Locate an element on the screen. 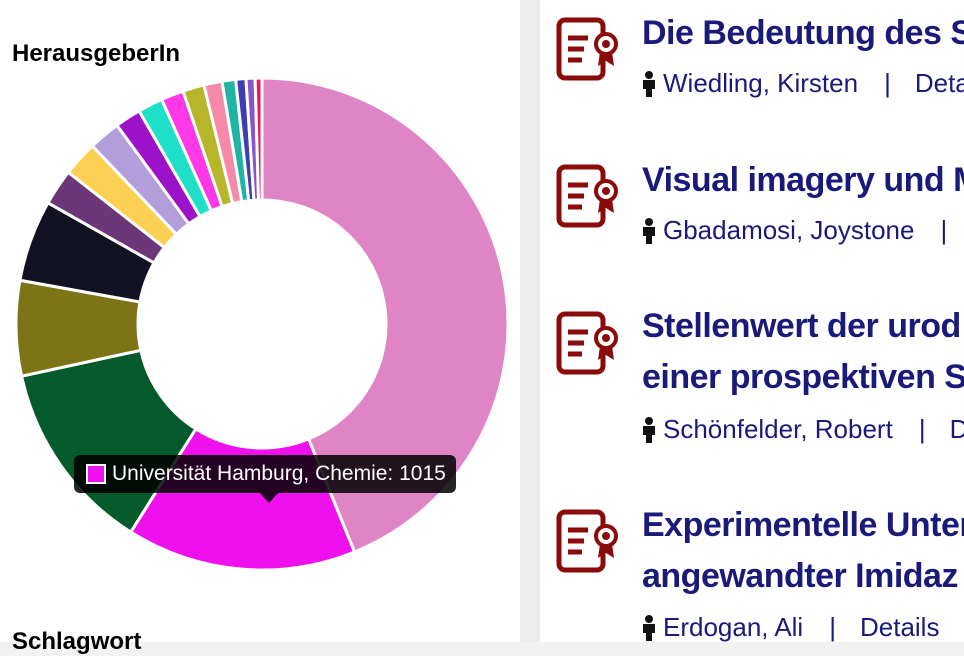  chart-tooltip: Universität Hamburg, Chemie: 1015 is located at coordinates (265, 474).